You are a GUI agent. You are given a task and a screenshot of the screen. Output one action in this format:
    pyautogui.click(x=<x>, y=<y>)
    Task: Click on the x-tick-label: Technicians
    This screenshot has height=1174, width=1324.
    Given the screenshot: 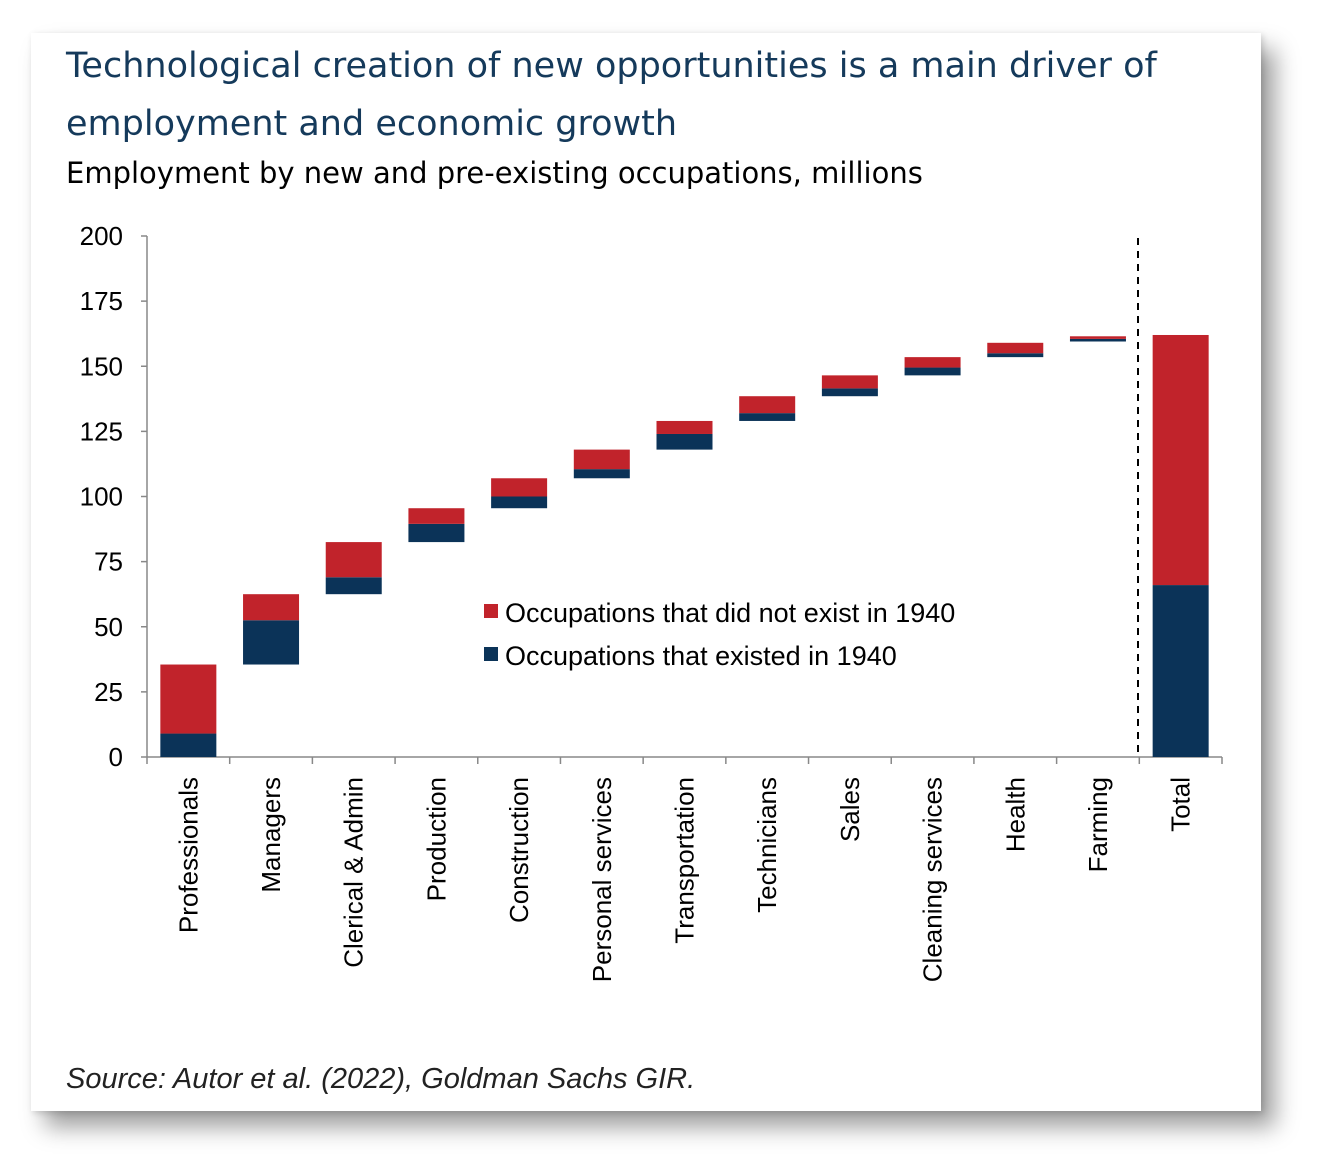 What is the action you would take?
    pyautogui.click(x=767, y=845)
    